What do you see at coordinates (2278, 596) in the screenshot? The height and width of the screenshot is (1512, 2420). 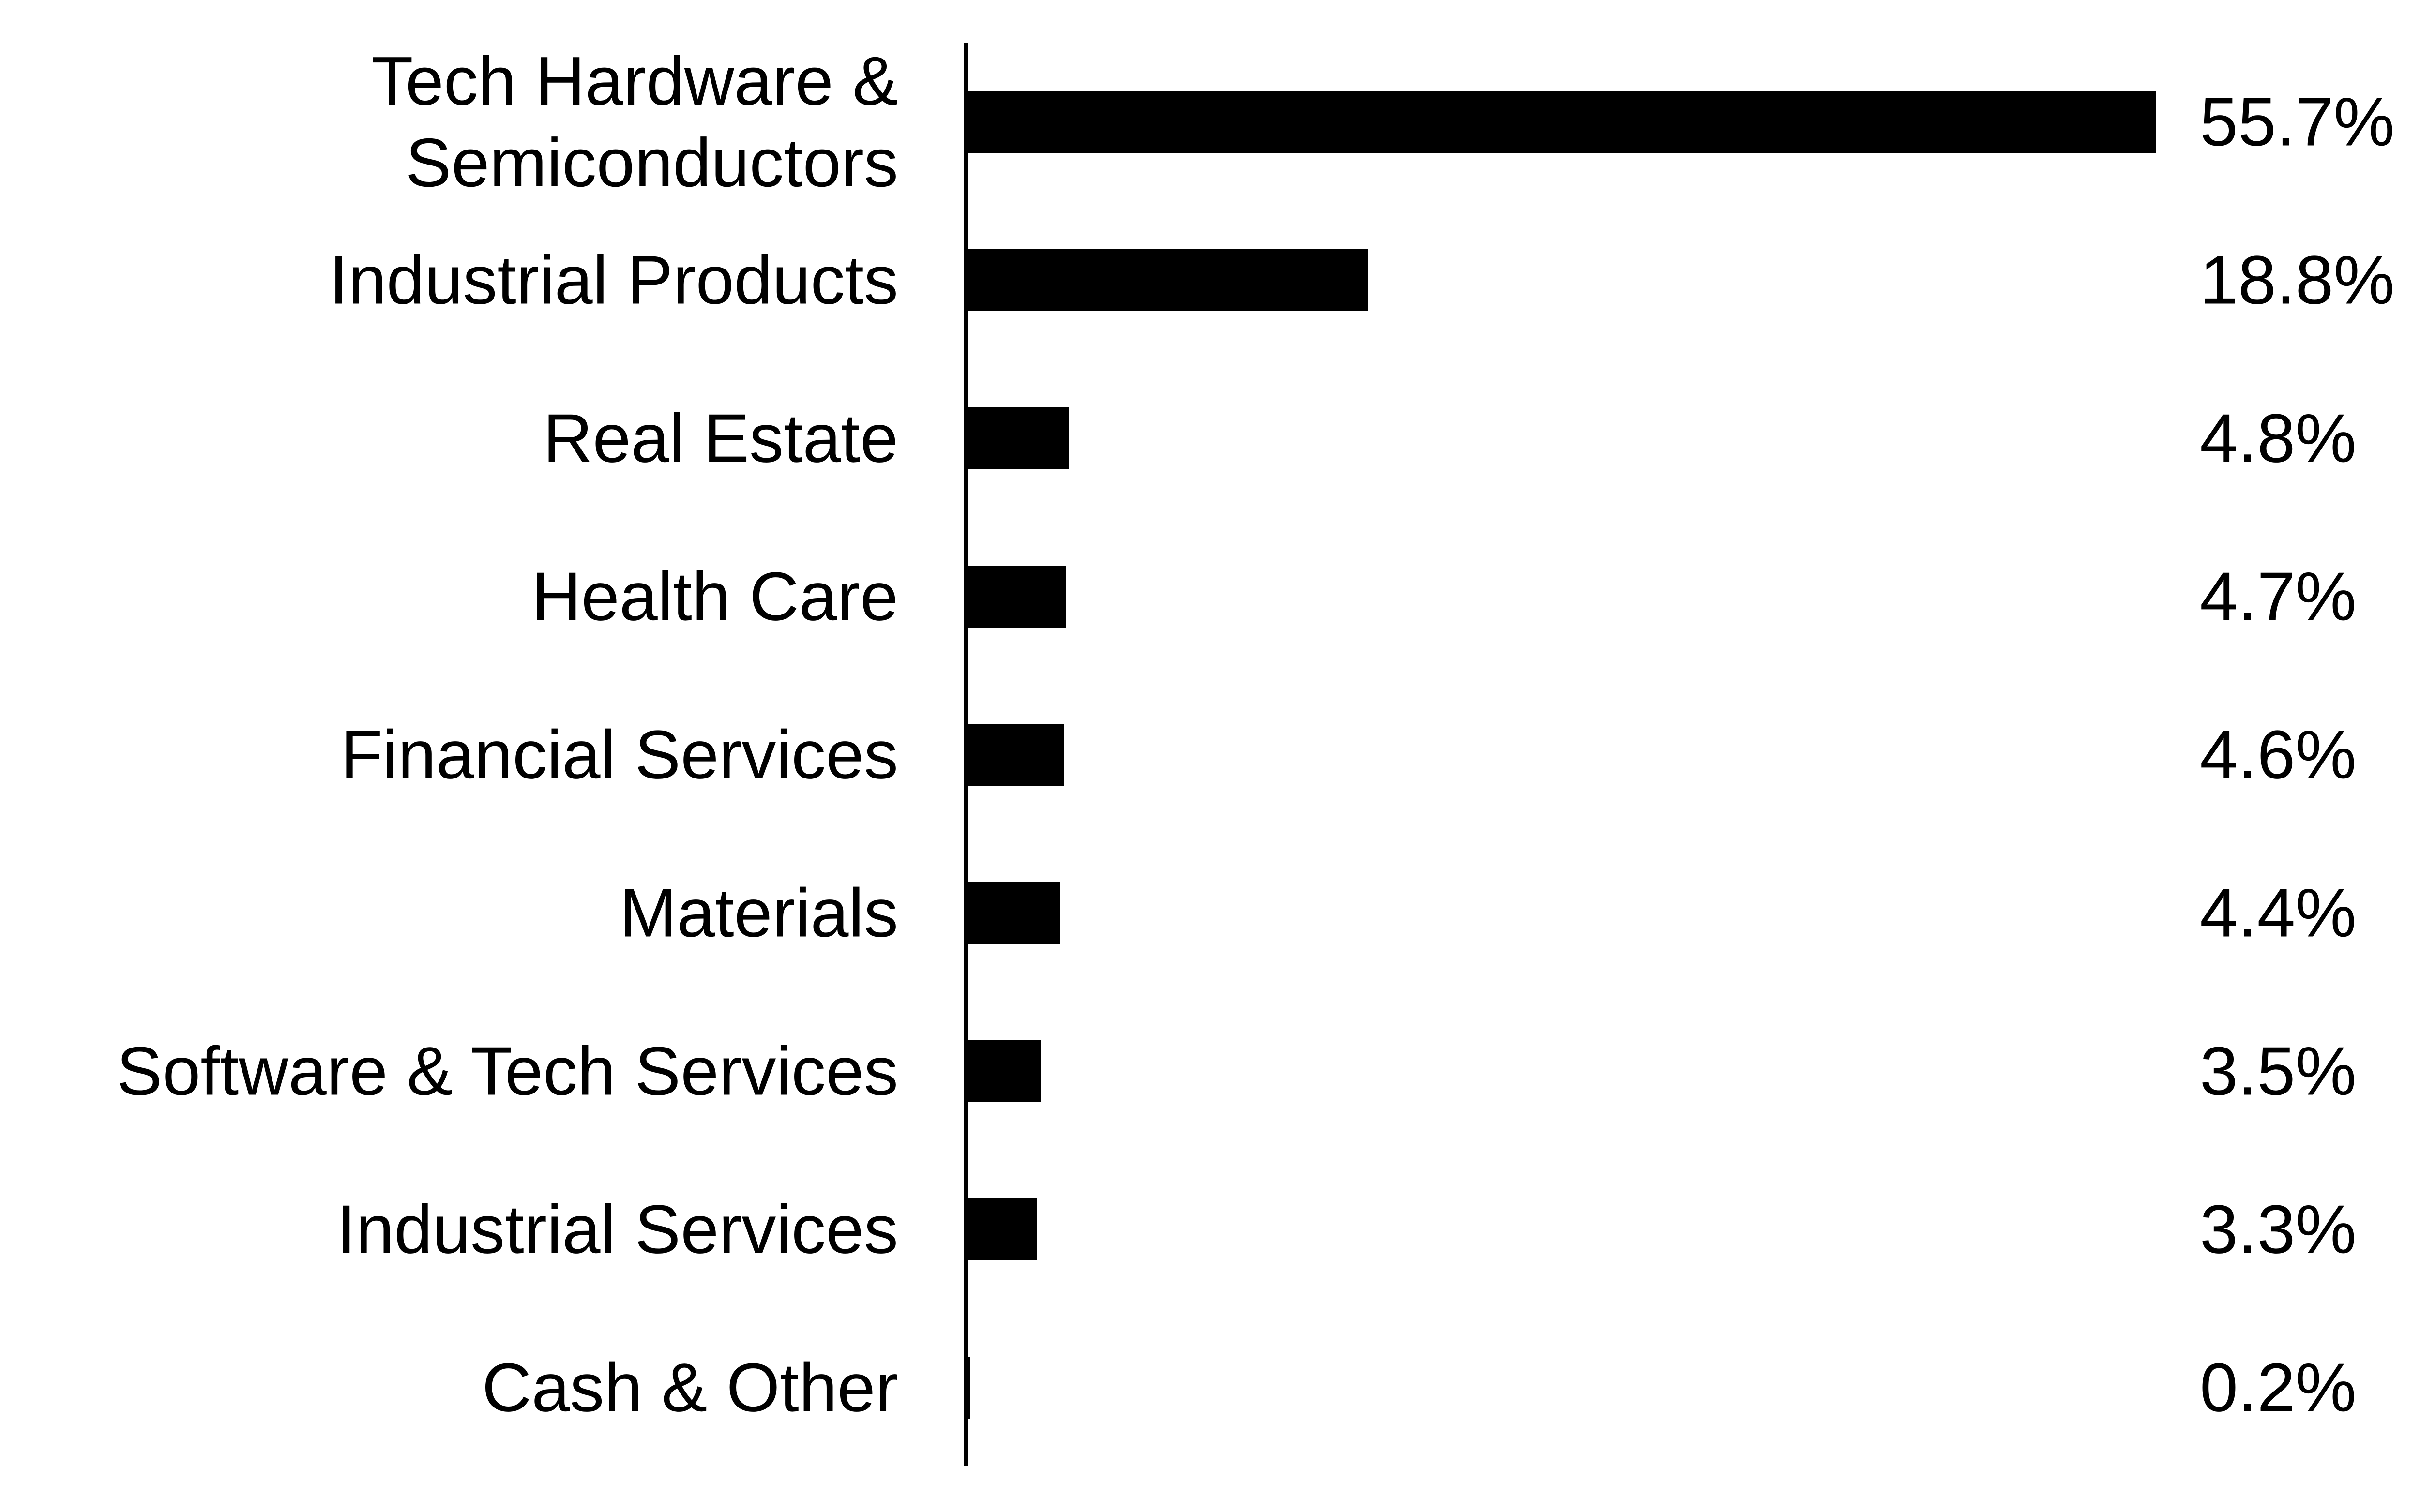 I see `value-label: 4.7%` at bounding box center [2278, 596].